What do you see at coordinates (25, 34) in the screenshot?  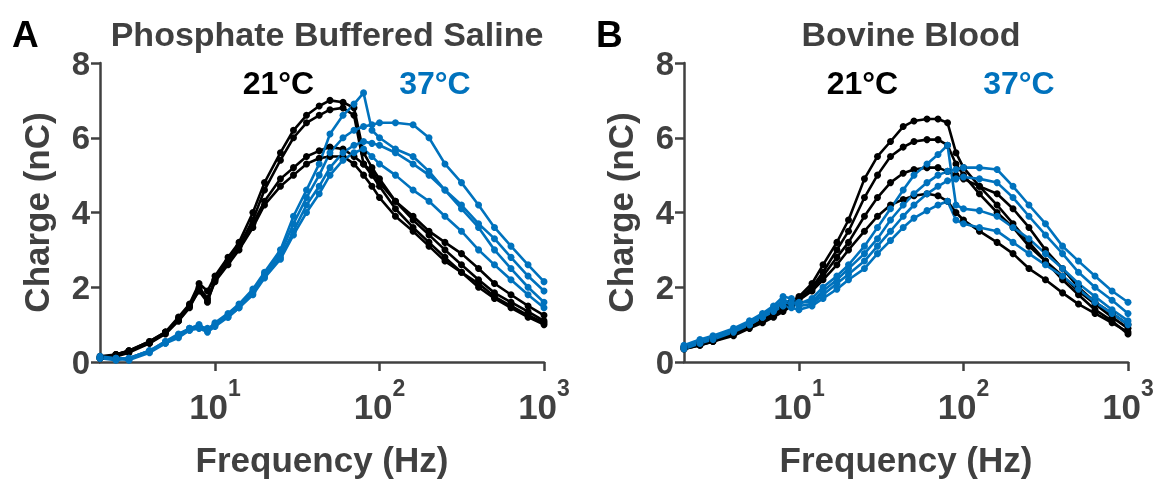 I see `text: A` at bounding box center [25, 34].